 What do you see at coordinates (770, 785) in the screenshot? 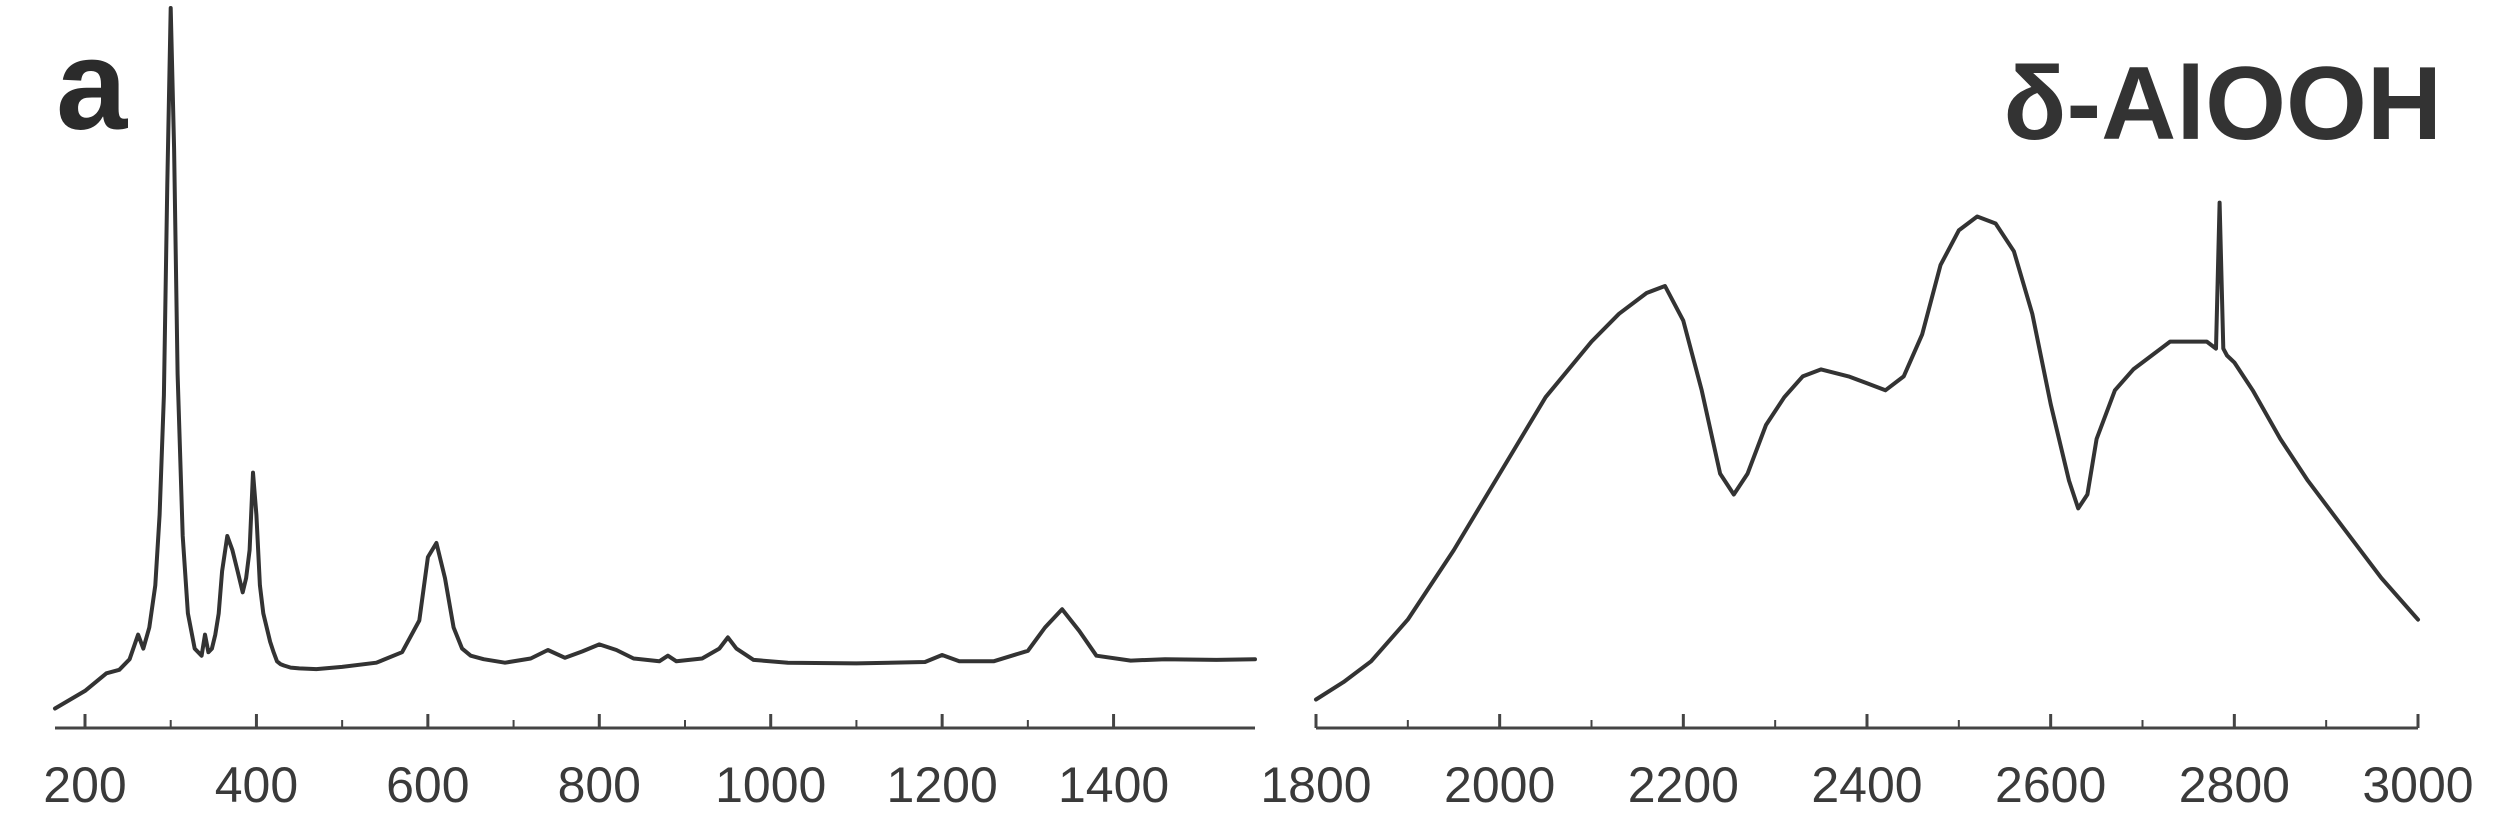
I see `x-tick-label-1000: 1000` at bounding box center [770, 785].